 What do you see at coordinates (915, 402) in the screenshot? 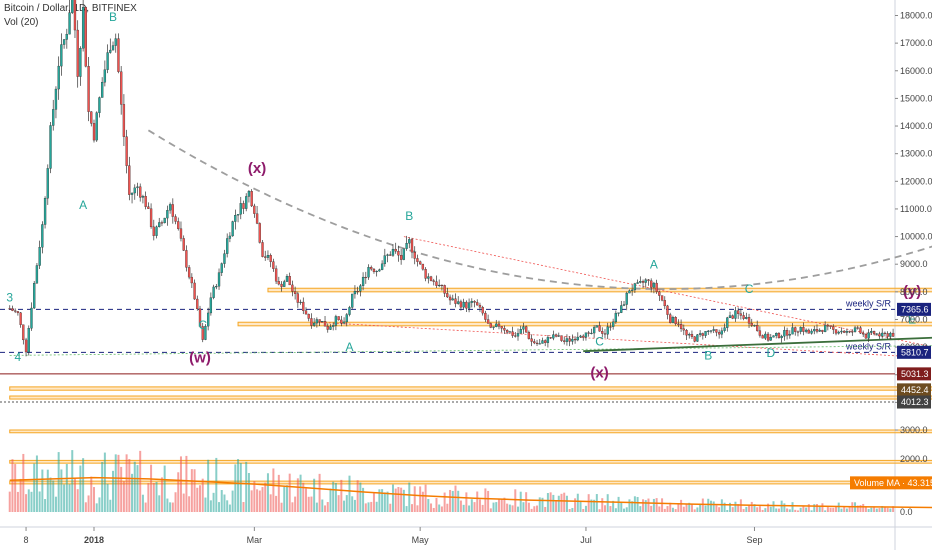
I see `price-badge-label: 4012.3` at bounding box center [915, 402].